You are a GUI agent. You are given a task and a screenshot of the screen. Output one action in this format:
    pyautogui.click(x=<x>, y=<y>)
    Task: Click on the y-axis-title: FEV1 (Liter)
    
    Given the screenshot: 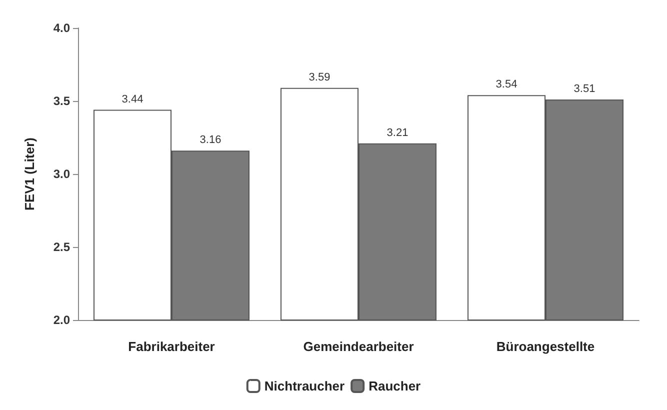 What is the action you would take?
    pyautogui.click(x=29, y=174)
    